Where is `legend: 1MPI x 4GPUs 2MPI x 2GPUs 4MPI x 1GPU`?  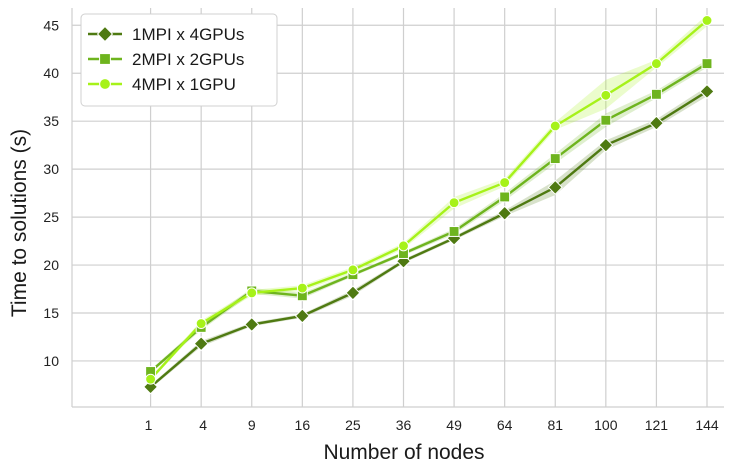 legend: 1MPI x 4GPUs 2MPI x 2GPUs 4MPI x 1GPU is located at coordinates (179, 60).